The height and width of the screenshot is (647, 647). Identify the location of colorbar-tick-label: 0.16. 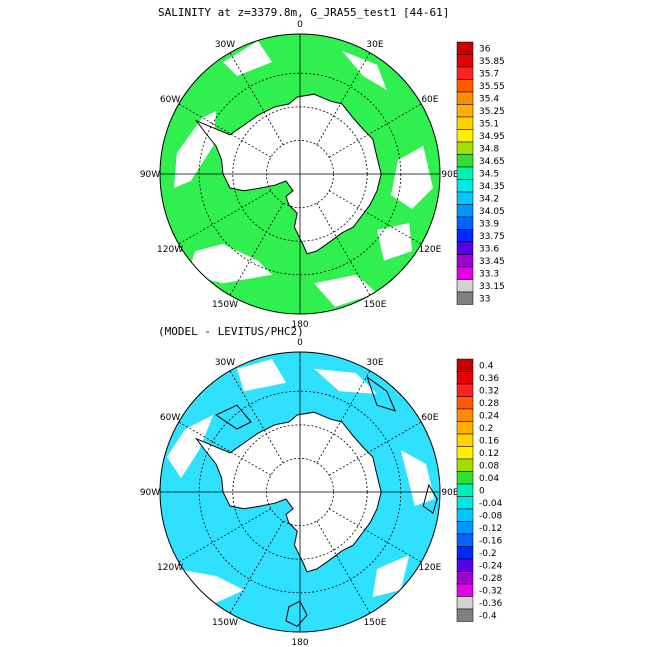
(489, 441).